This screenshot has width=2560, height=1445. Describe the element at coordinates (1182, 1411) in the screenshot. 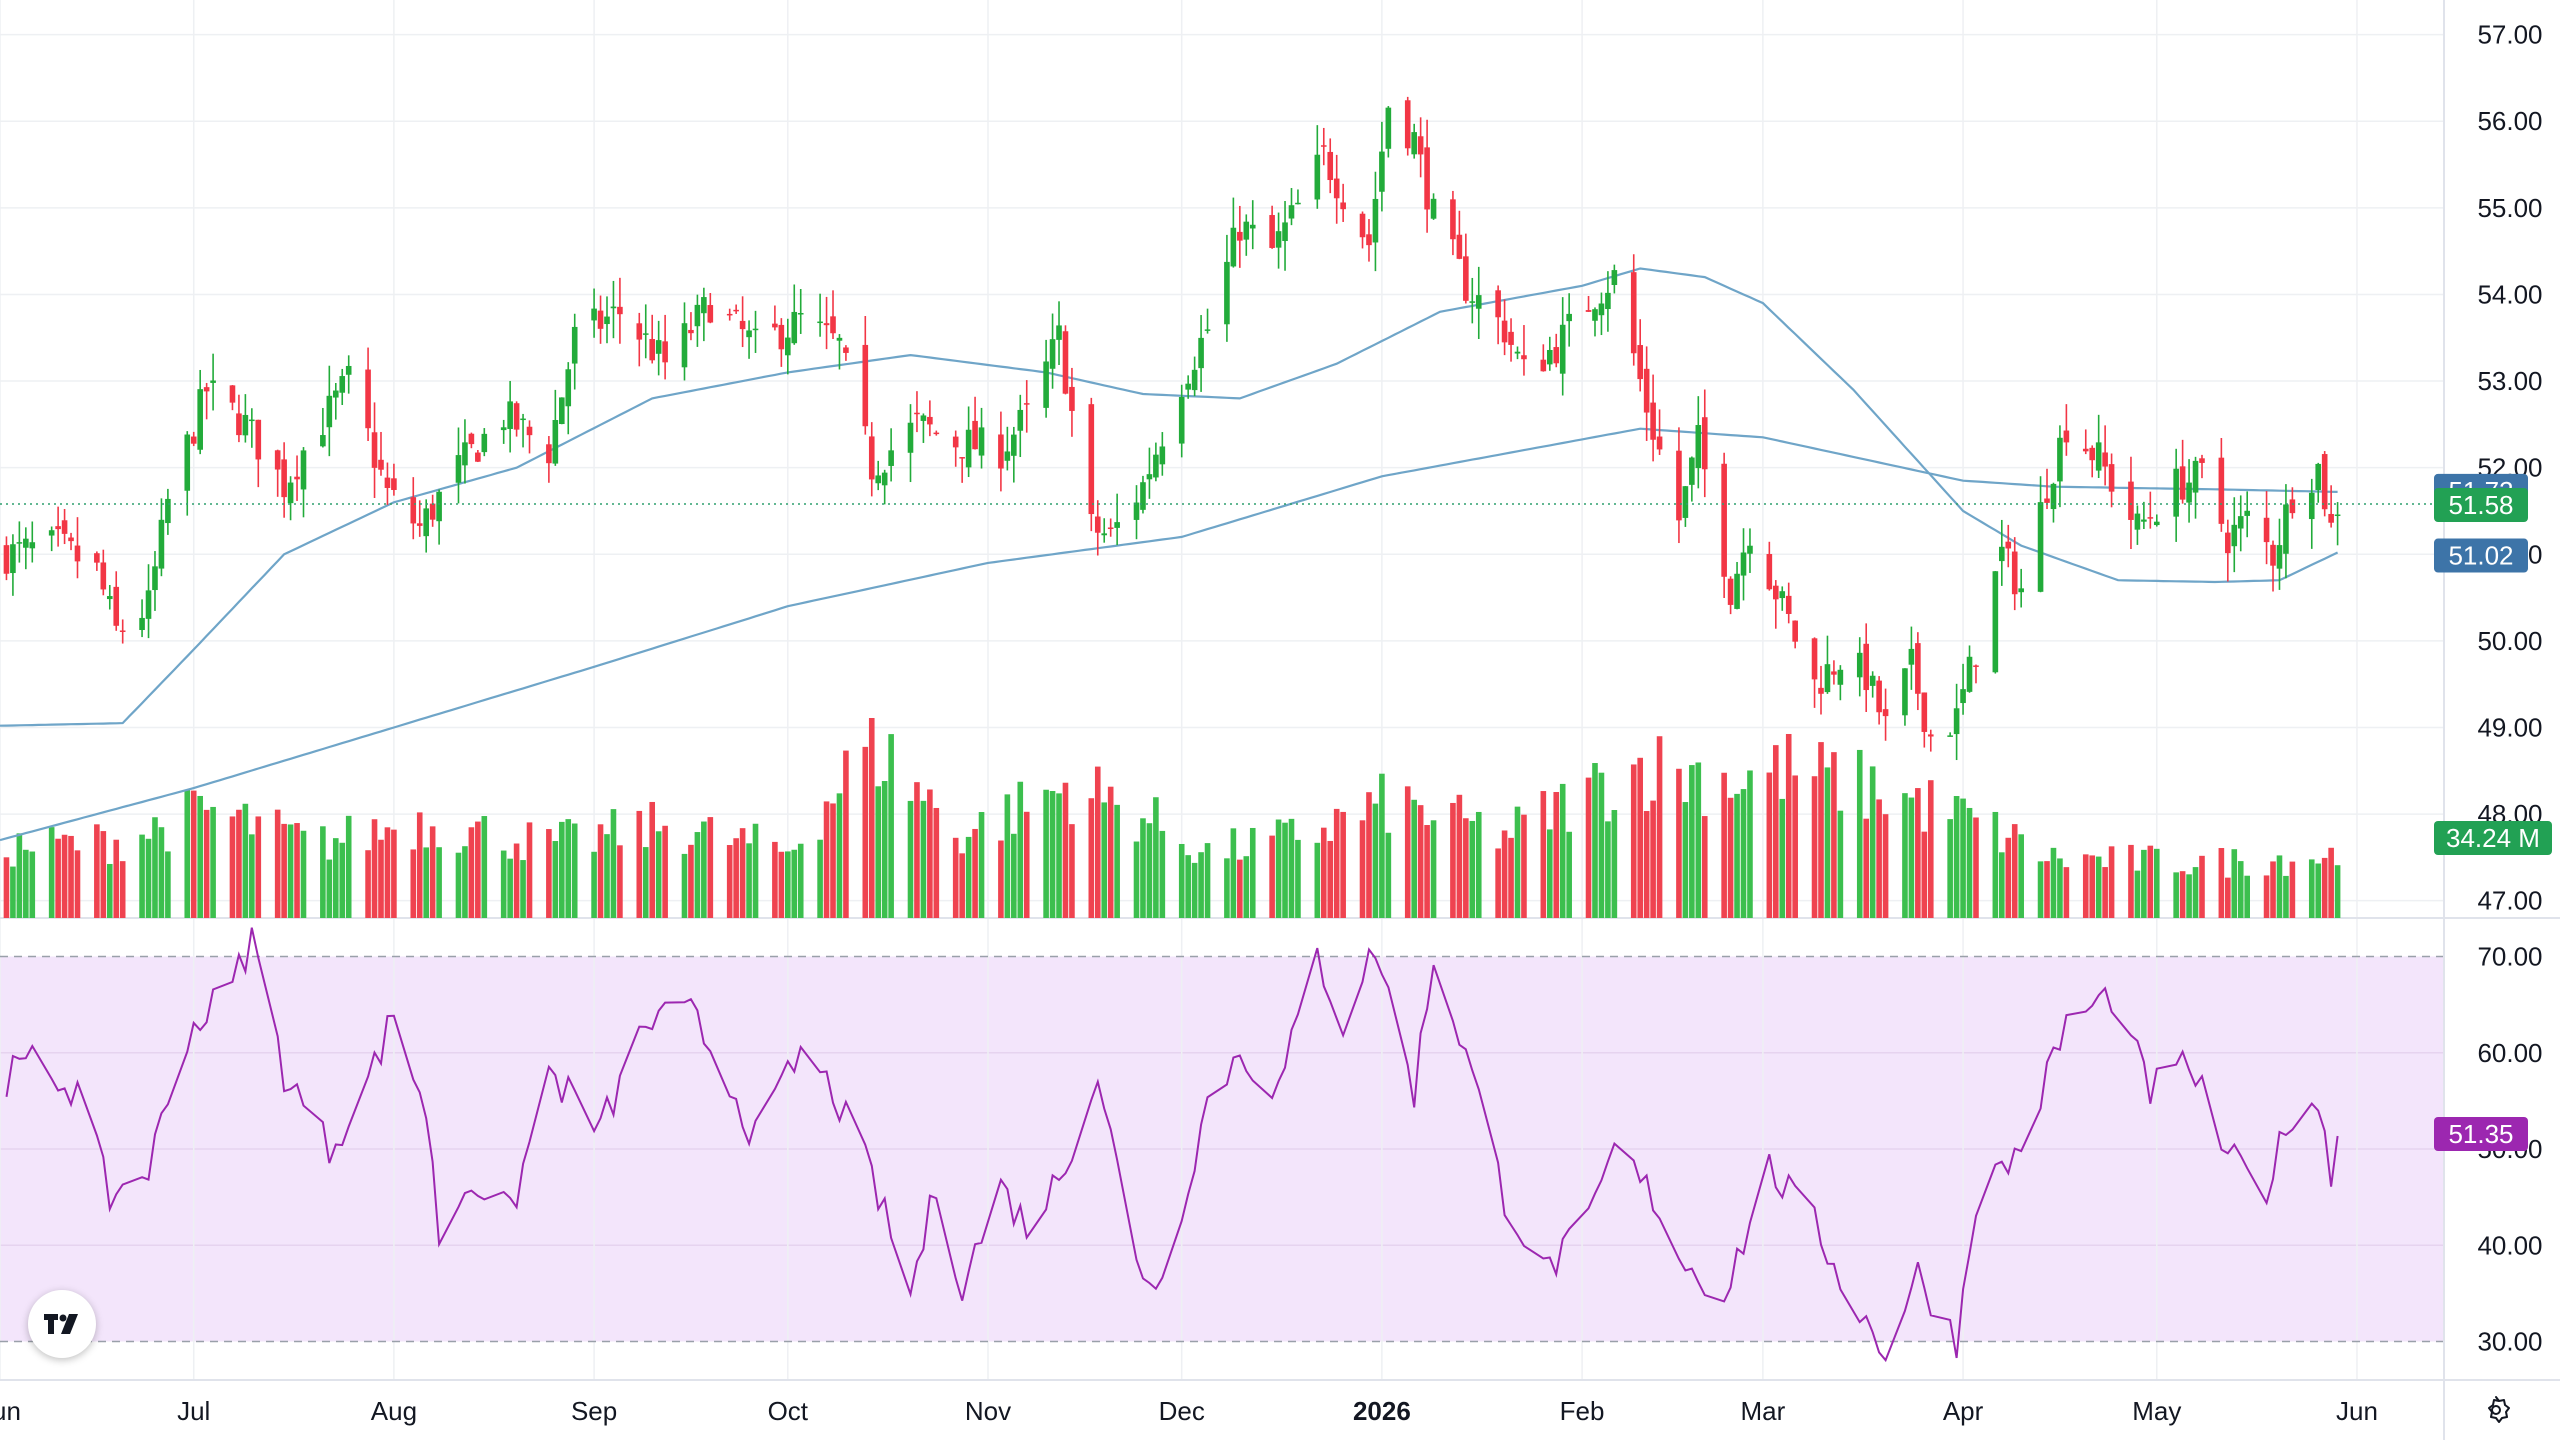

I see `time-tick-label: Dec` at that location.